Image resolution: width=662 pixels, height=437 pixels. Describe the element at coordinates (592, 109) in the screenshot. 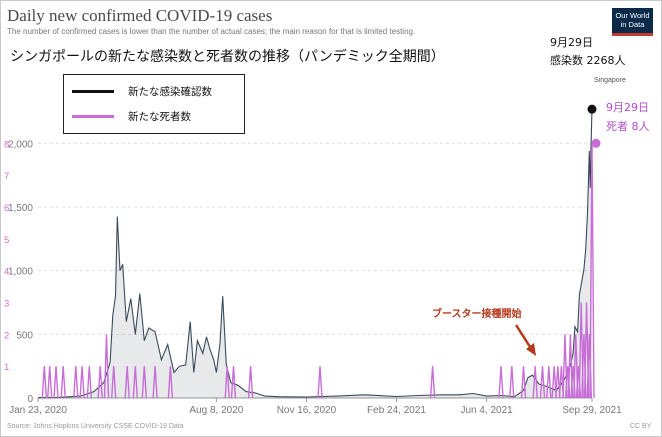

I see `cases-endpoint-marker` at that location.